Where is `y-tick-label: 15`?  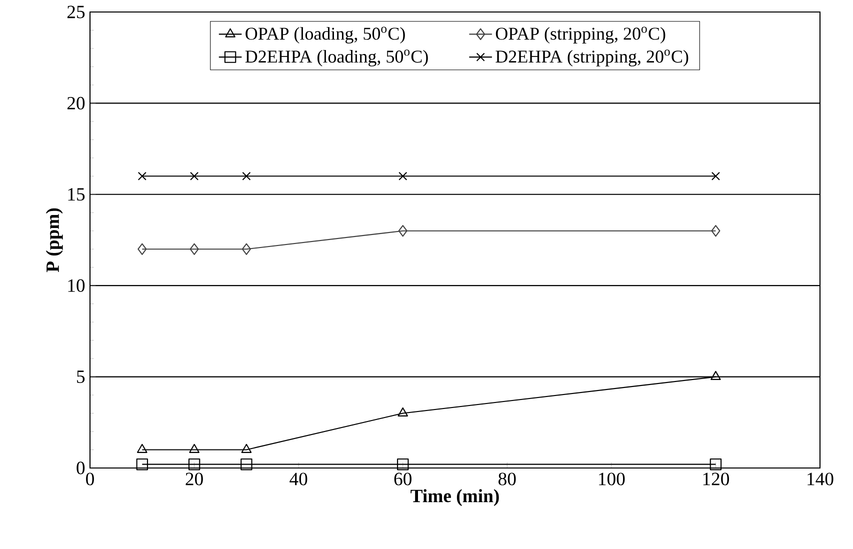
y-tick-label: 15 is located at coordinates (76, 194).